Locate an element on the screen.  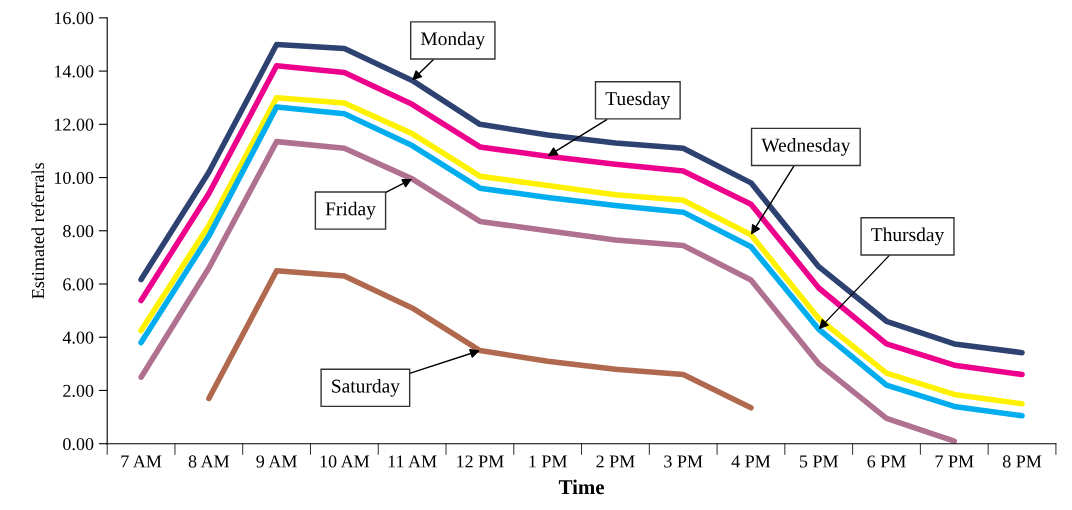
x-tick-label: 9 AM is located at coordinates (276, 461).